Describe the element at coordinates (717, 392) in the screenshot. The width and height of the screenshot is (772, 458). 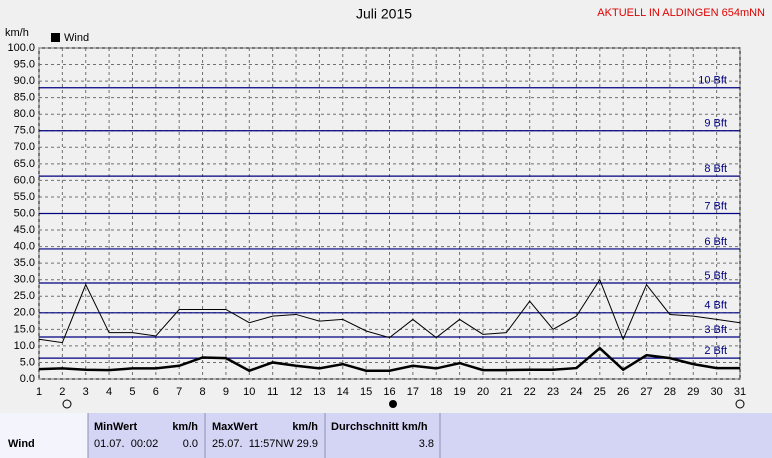
I see `x-tick-label: 30` at that location.